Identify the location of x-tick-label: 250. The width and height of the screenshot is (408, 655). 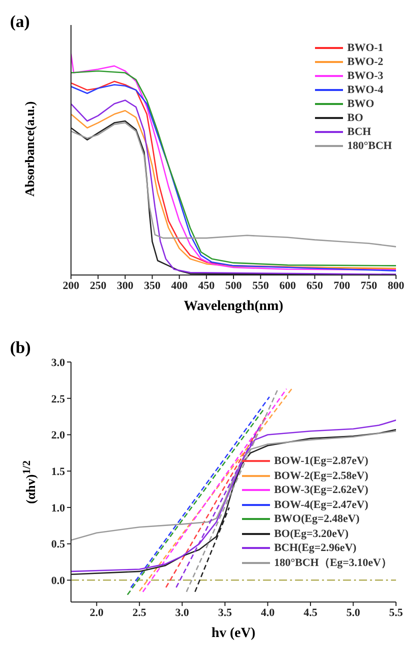
(98, 286).